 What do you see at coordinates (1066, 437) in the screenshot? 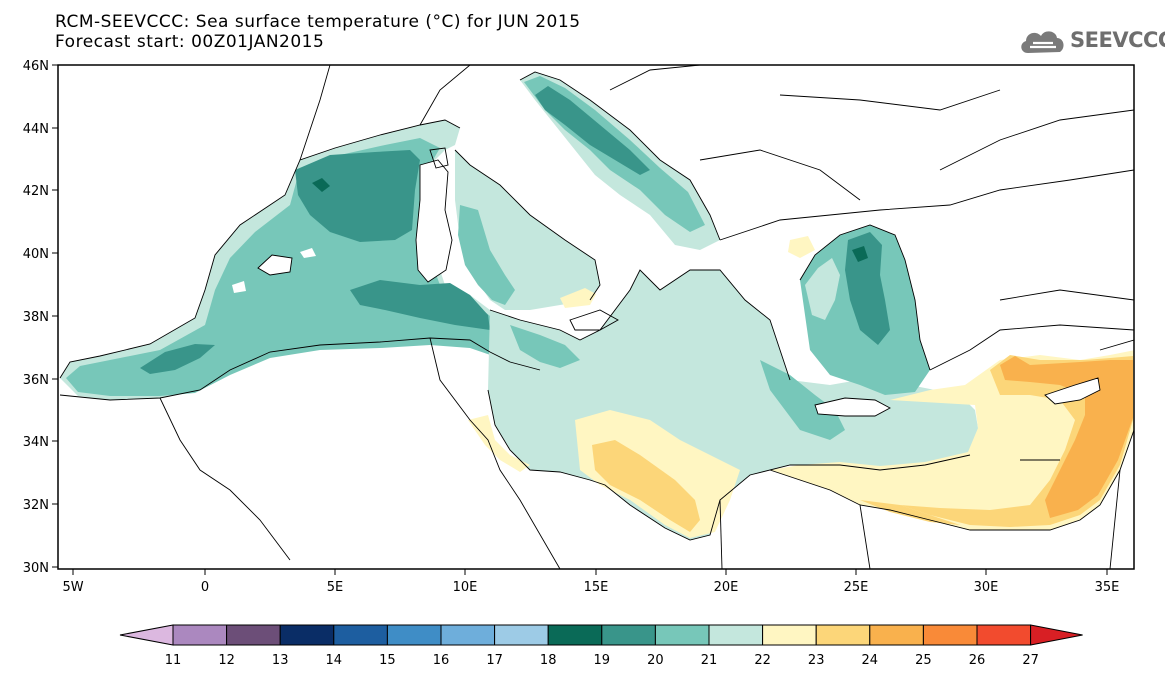
I see `levantine-24-zone` at bounding box center [1066, 437].